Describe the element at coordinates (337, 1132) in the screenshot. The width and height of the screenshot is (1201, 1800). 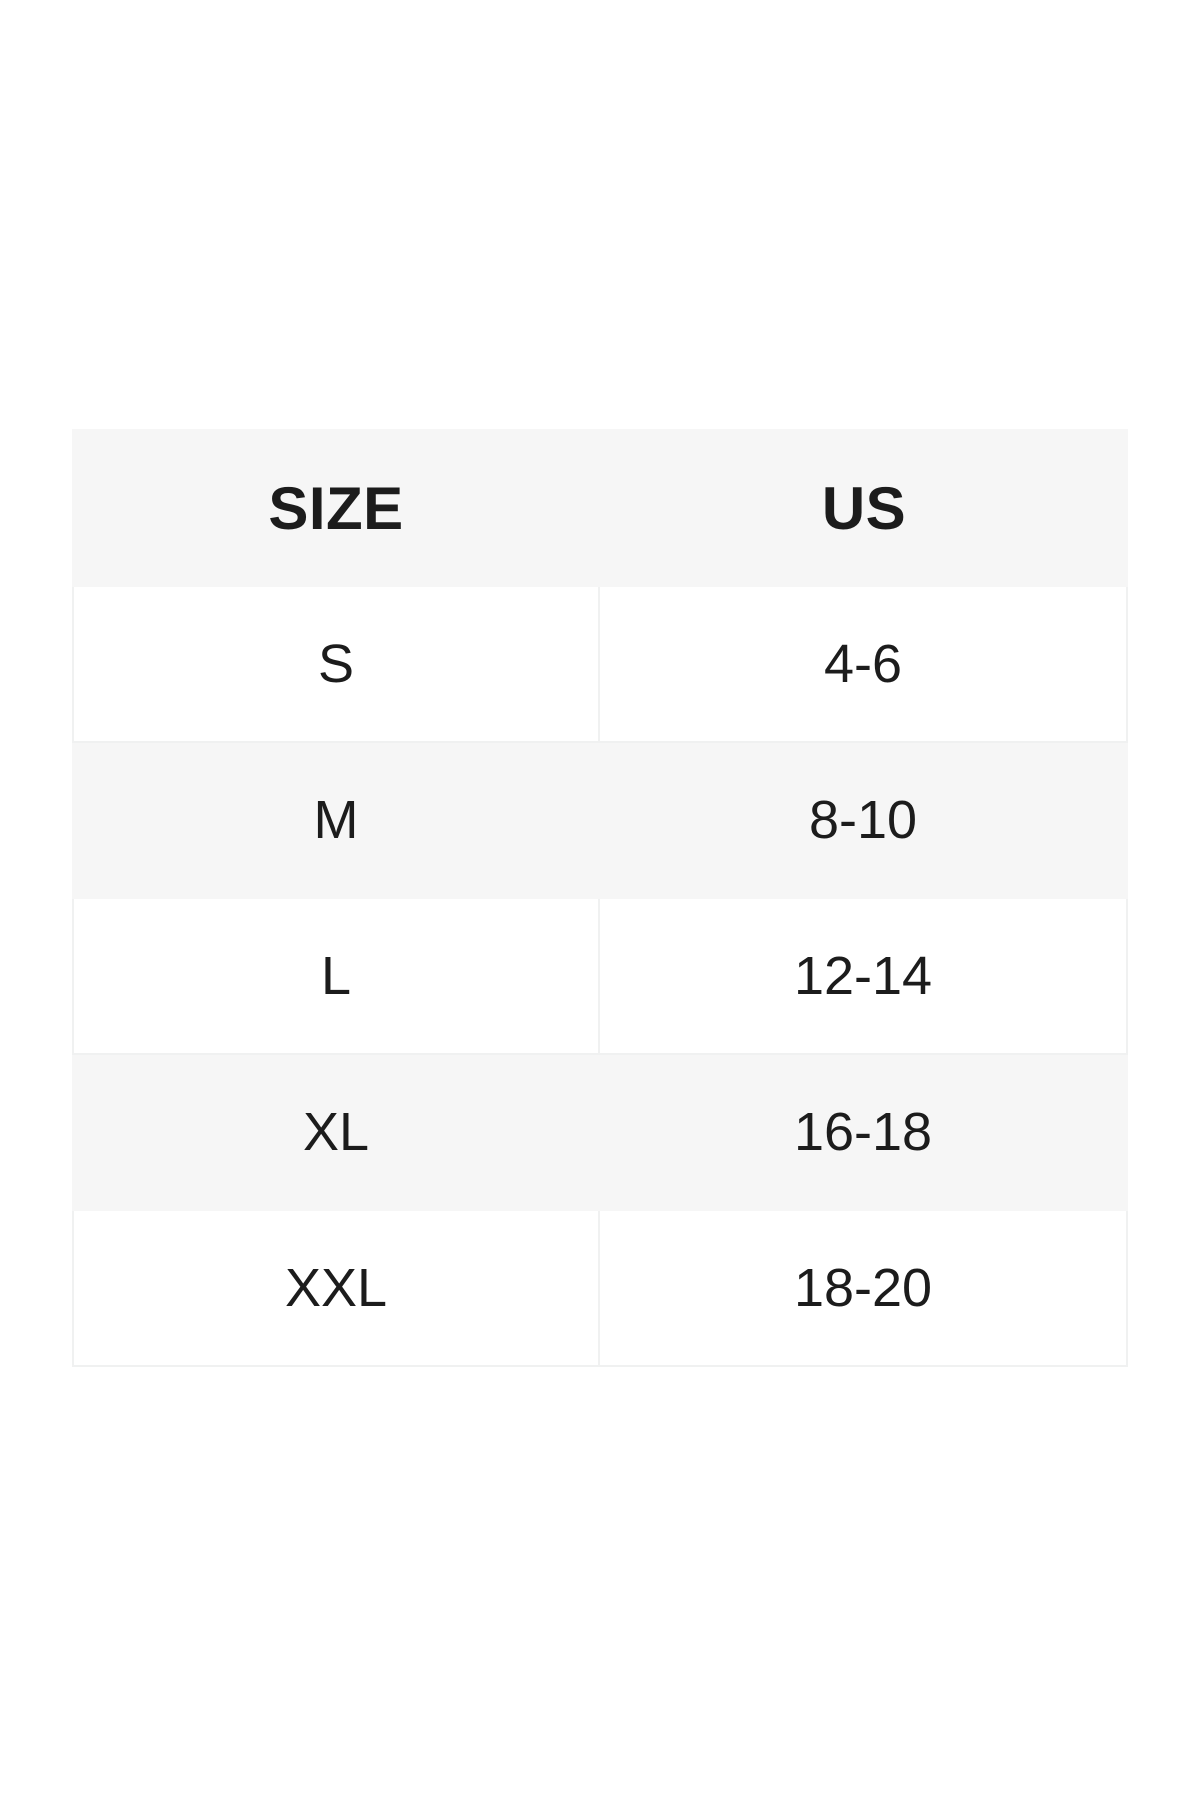
I see `cell-size: XL` at that location.